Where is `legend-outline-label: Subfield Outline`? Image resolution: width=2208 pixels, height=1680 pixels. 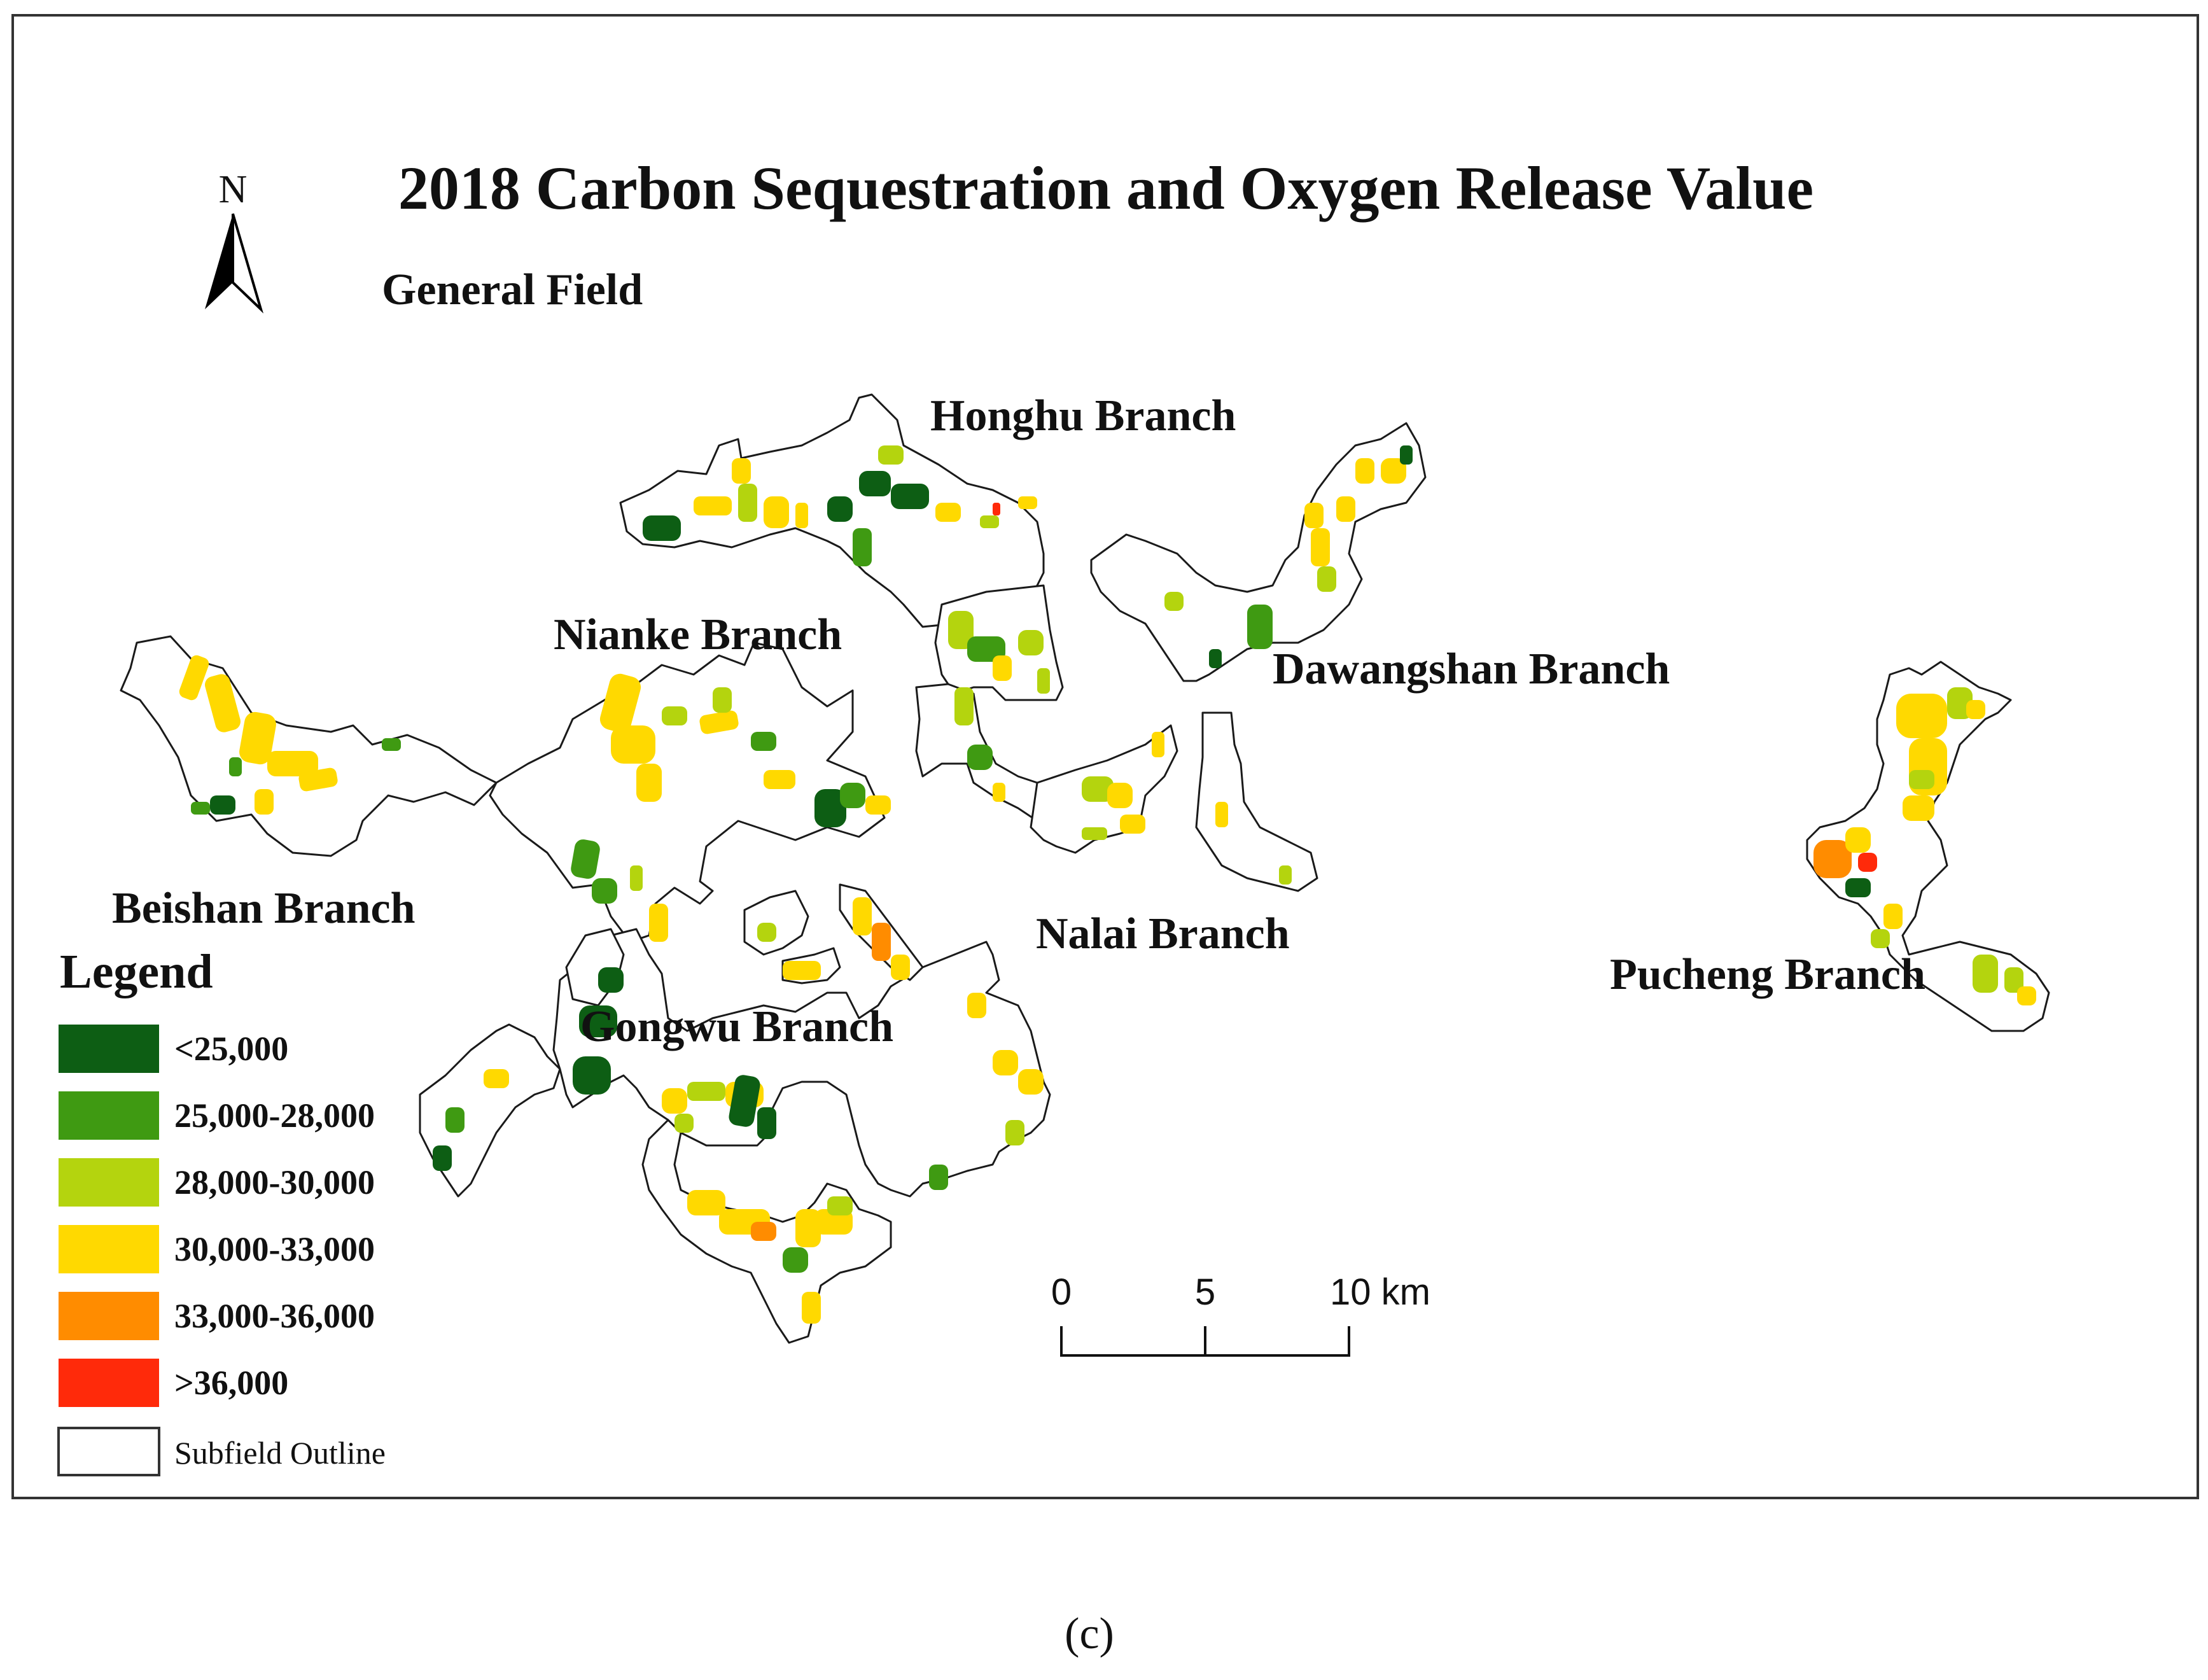
legend-outline-label: Subfield Outline is located at coordinates (280, 1453).